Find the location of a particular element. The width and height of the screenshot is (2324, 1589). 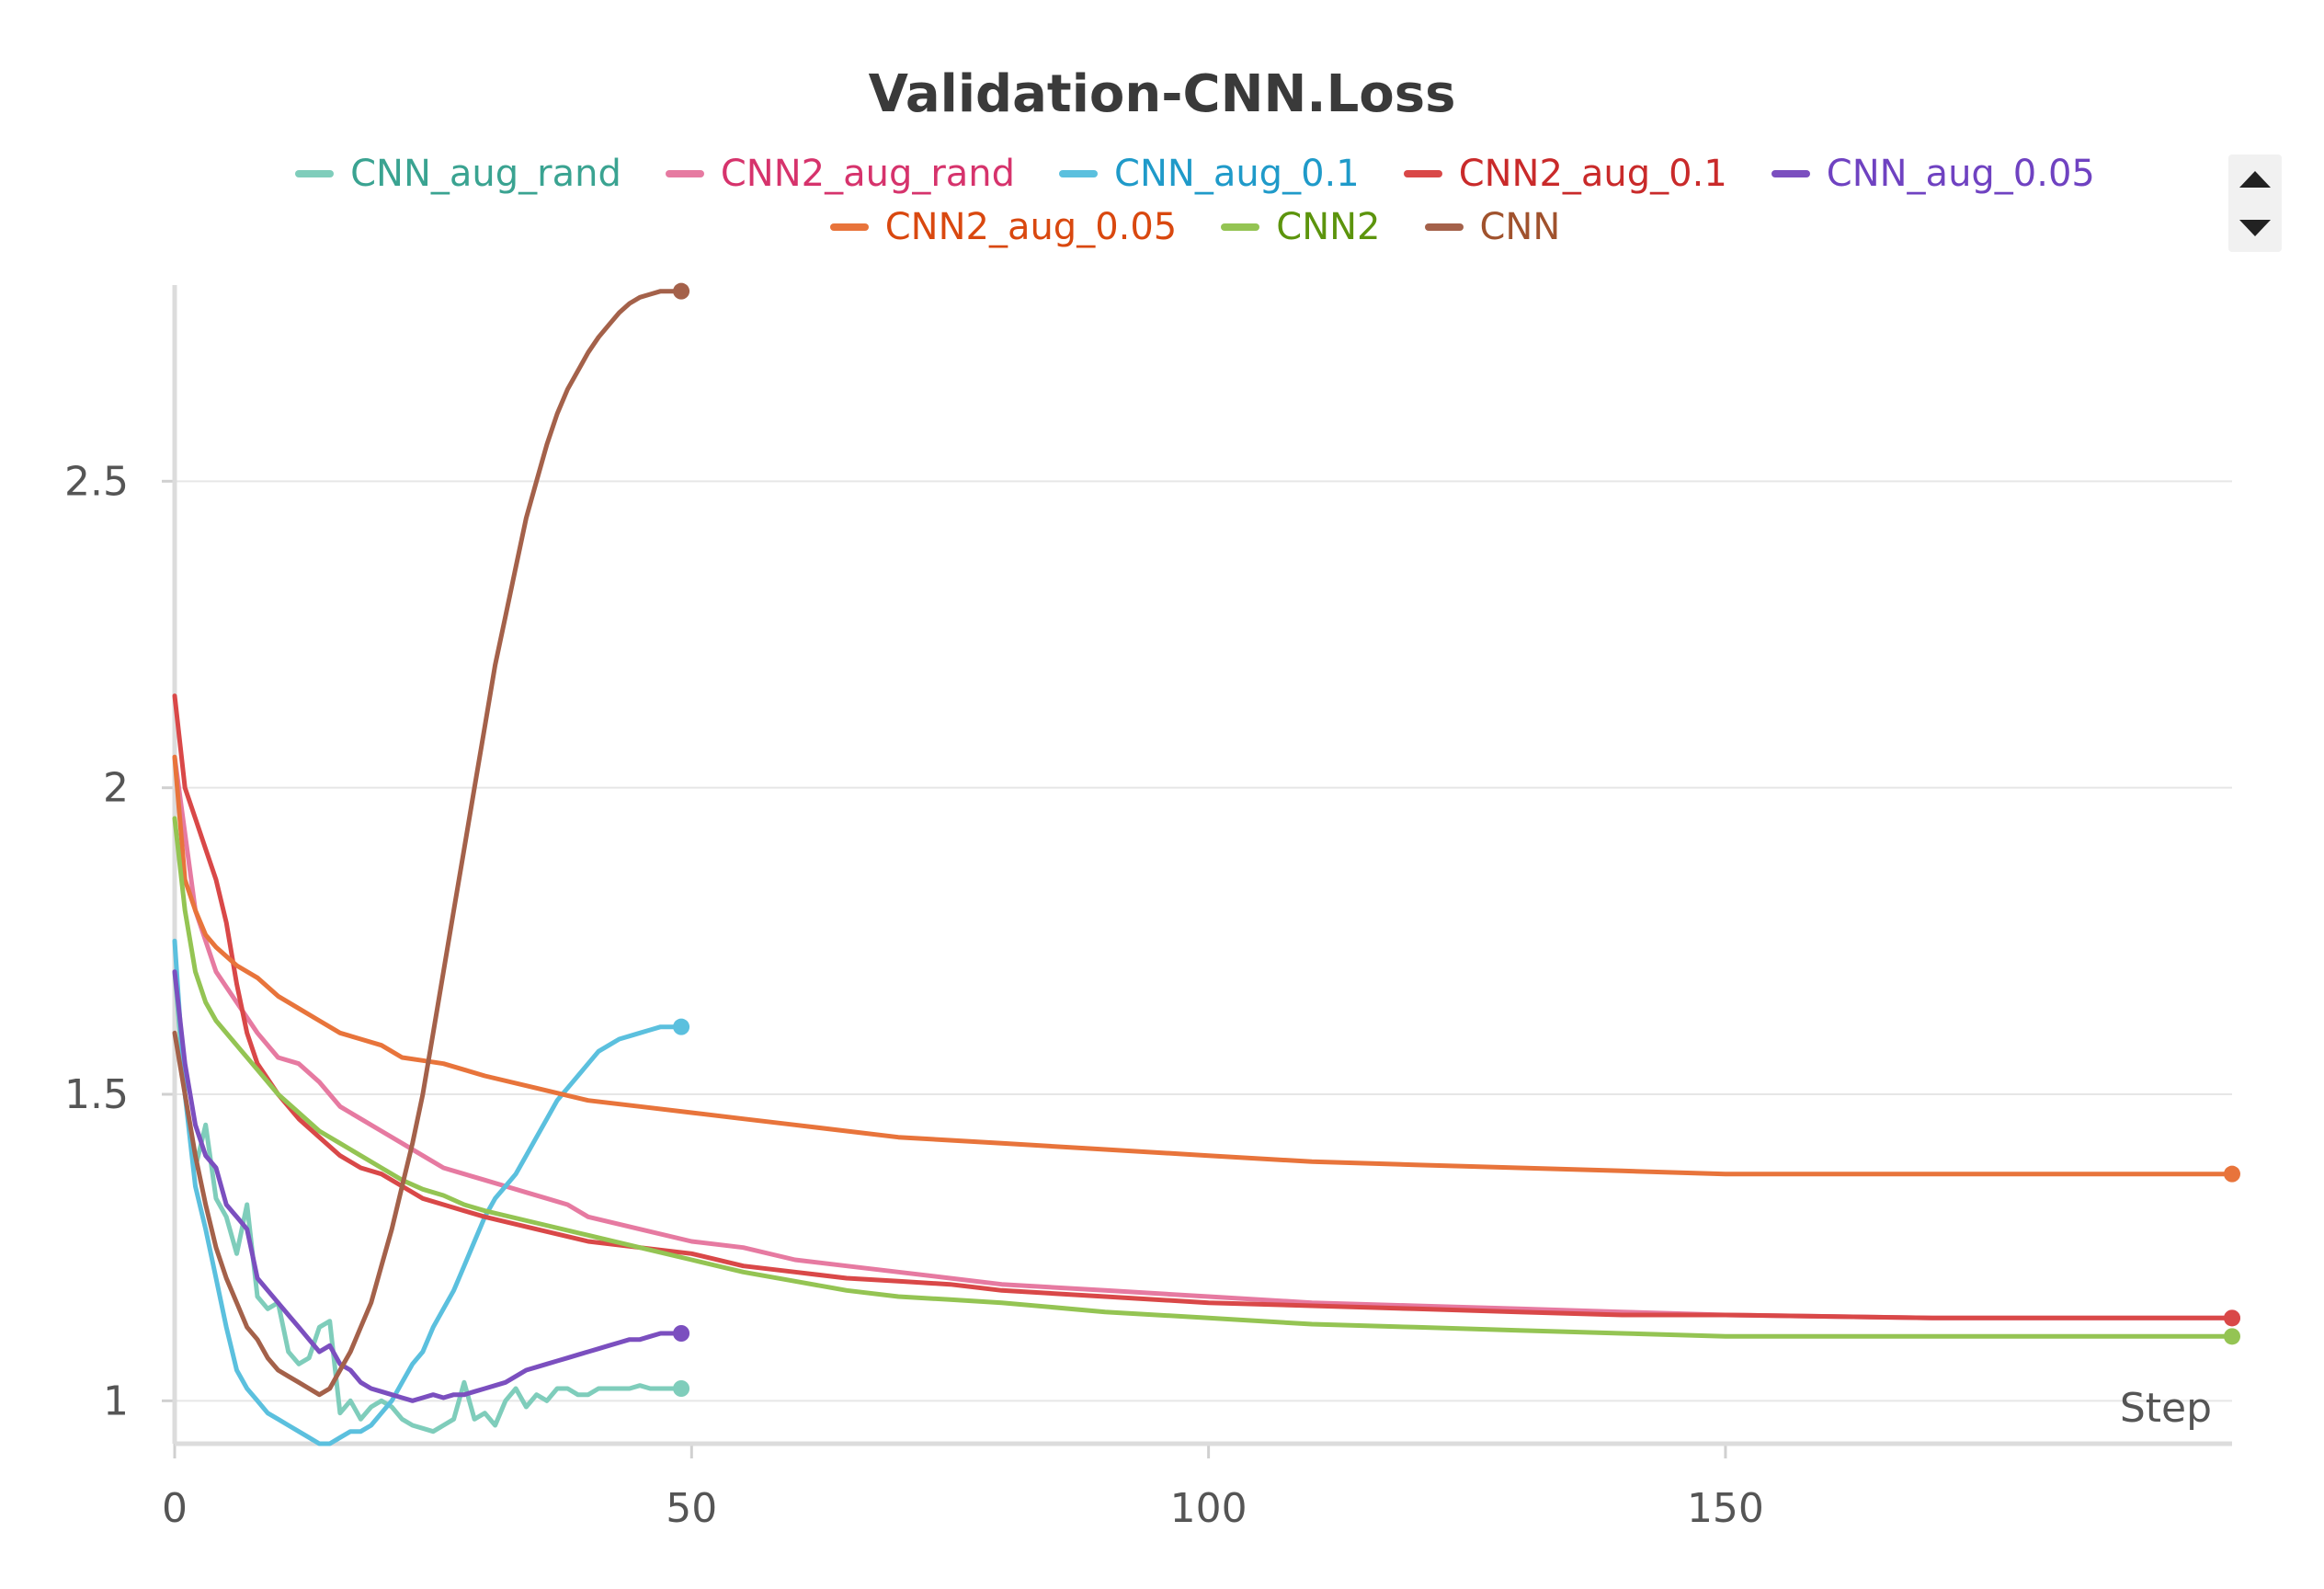

legend-label: CNN is located at coordinates (1520, 227).